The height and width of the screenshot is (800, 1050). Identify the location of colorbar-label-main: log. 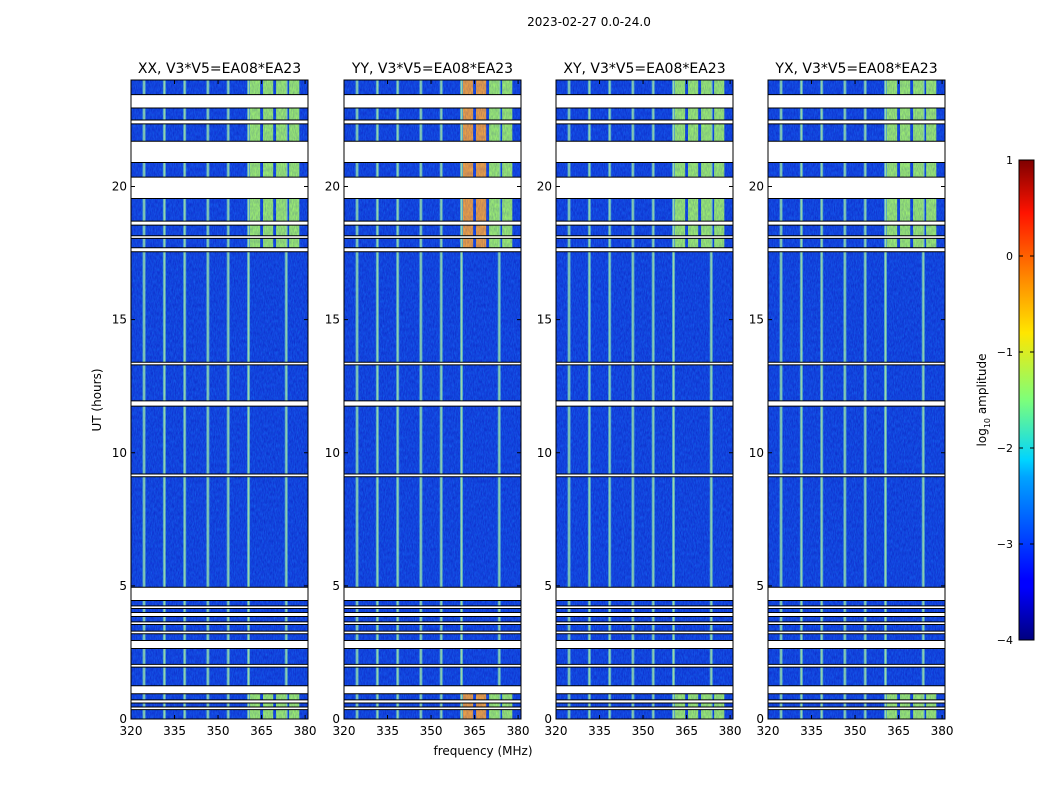
(982, 437).